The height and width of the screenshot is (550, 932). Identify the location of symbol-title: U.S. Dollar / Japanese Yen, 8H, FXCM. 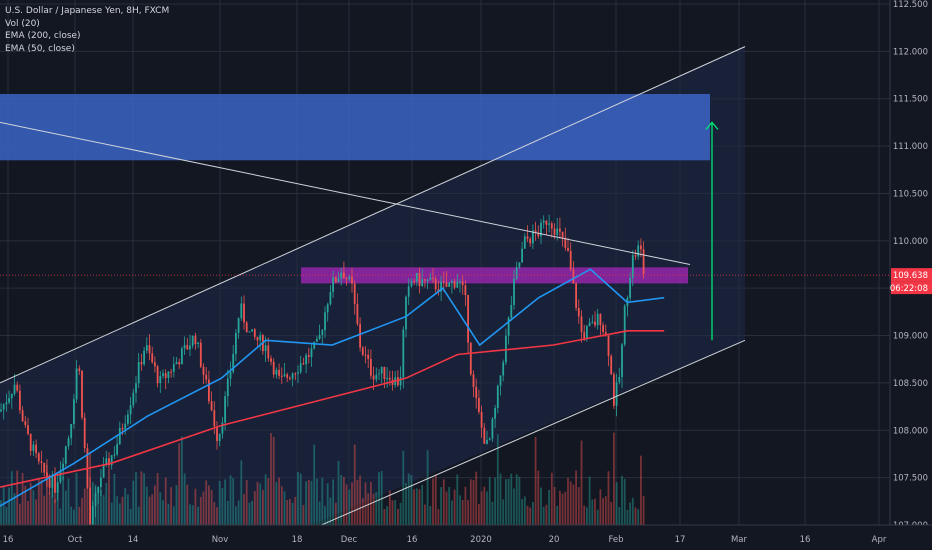
(87, 11).